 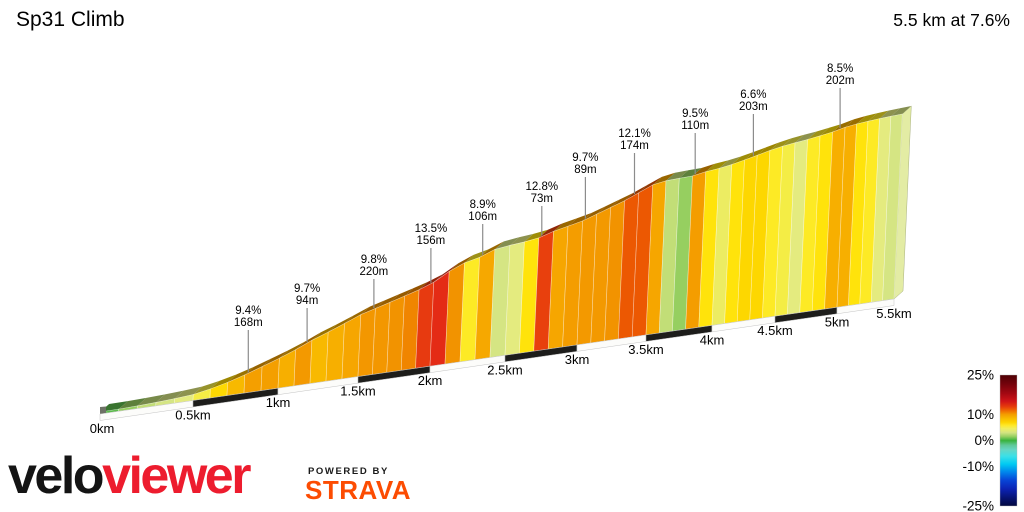 What do you see at coordinates (374, 260) in the screenshot?
I see `annotation-gradient: 9.8%` at bounding box center [374, 260].